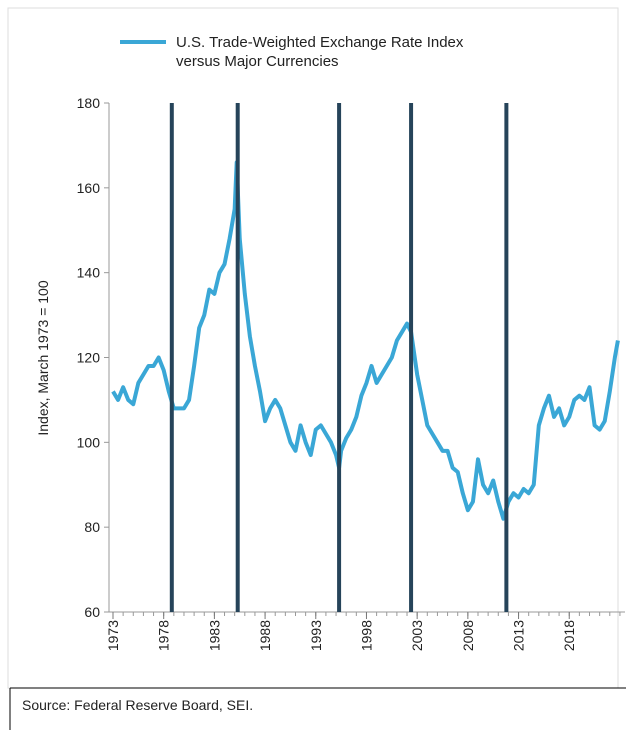 The width and height of the screenshot is (626, 730). Describe the element at coordinates (569, 635) in the screenshot. I see `x-tick-label: 2018` at that location.